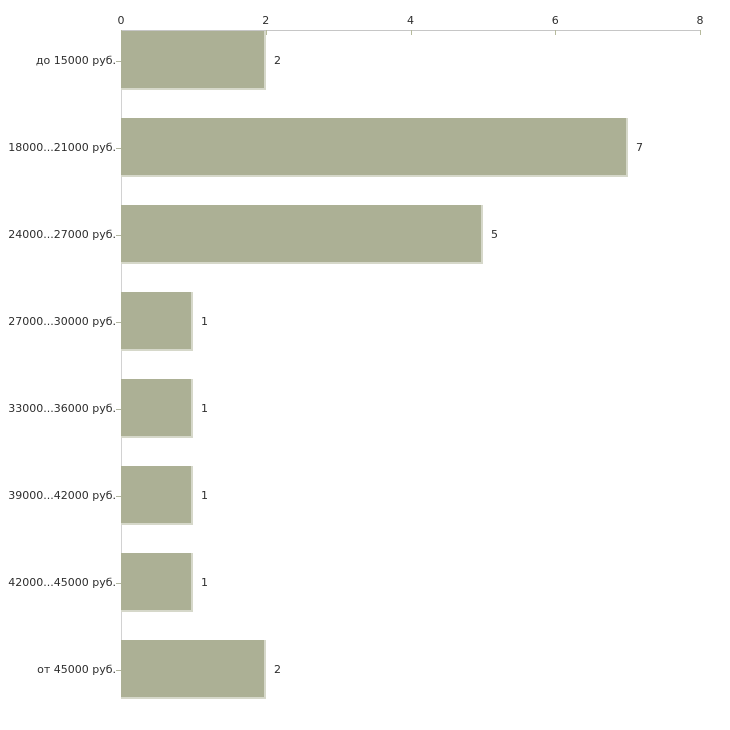 The width and height of the screenshot is (730, 730). What do you see at coordinates (62, 582) in the screenshot?
I see `category-label: 42000...45000 руб.` at bounding box center [62, 582].